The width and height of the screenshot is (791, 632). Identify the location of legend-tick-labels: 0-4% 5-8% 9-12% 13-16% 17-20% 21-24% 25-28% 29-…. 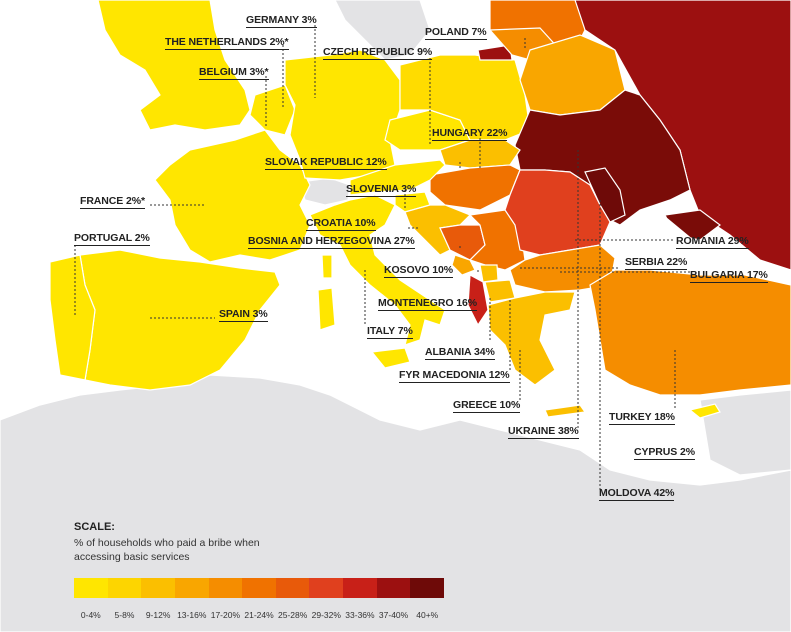
(259, 615).